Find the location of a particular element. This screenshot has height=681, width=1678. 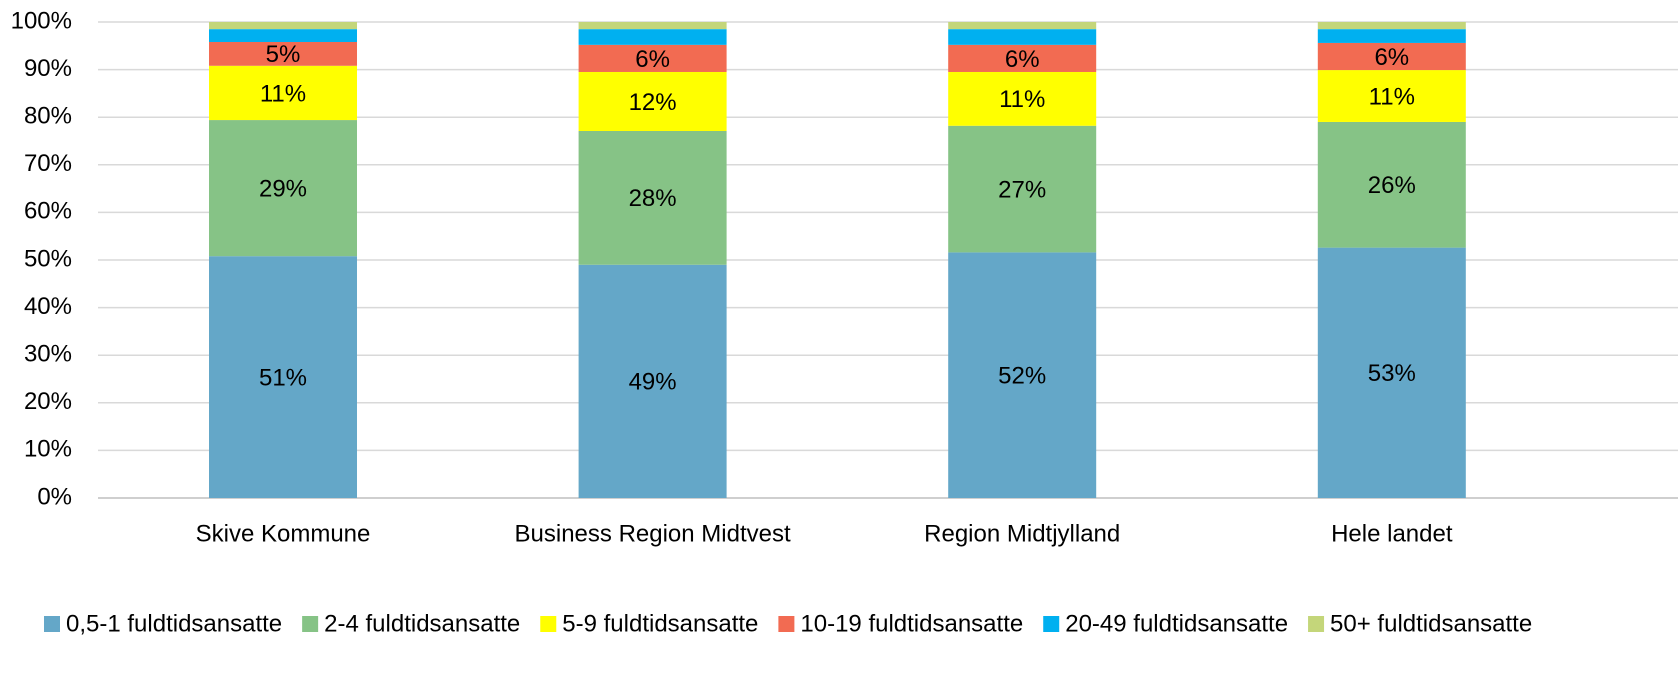

data-label: 49% is located at coordinates (653, 382).